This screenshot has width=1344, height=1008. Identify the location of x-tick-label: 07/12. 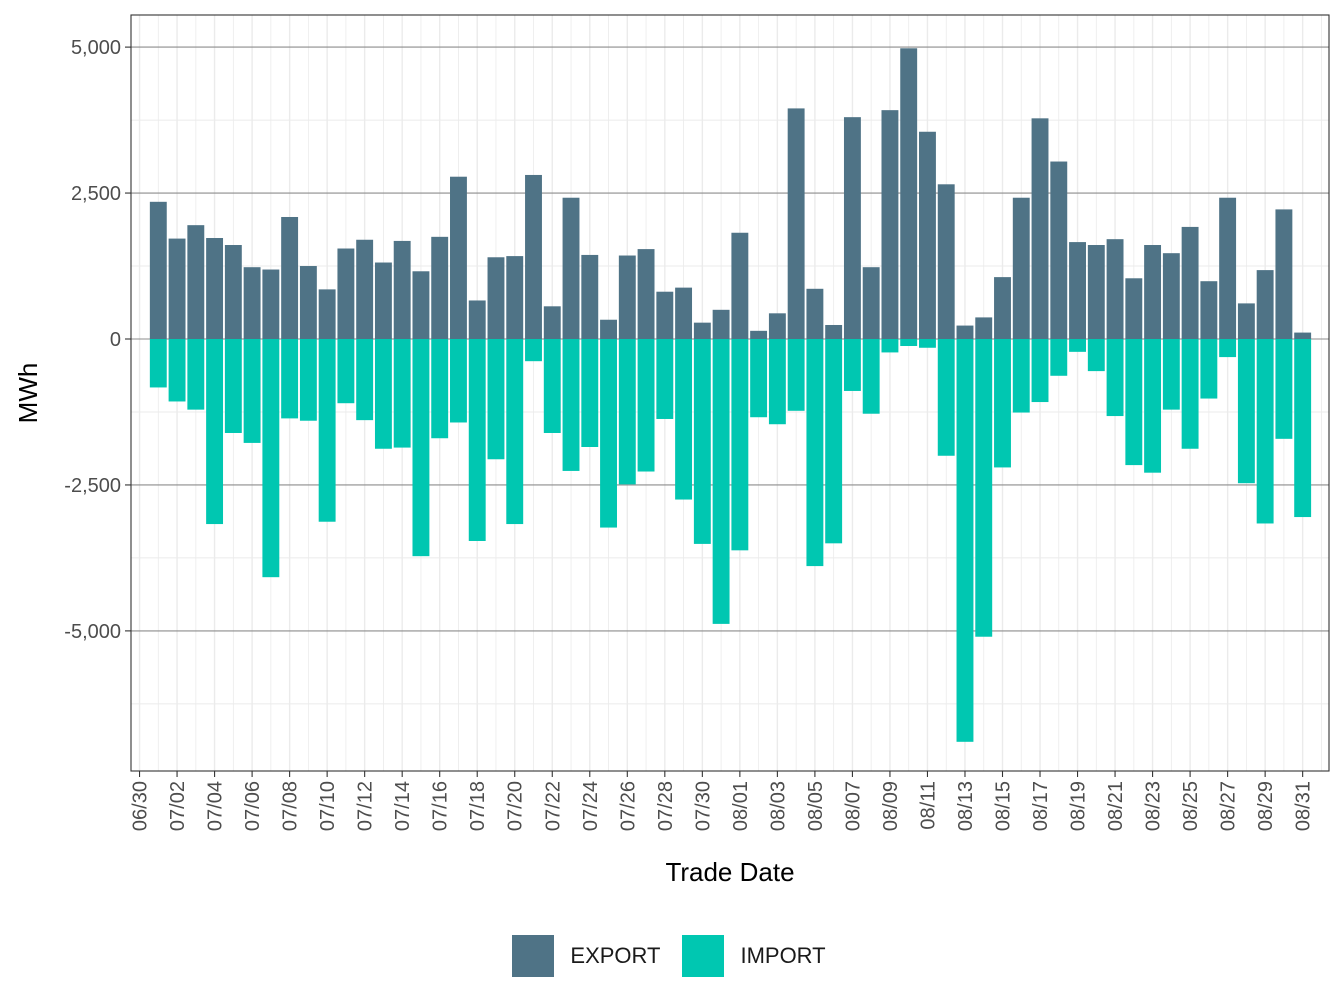
(366, 806).